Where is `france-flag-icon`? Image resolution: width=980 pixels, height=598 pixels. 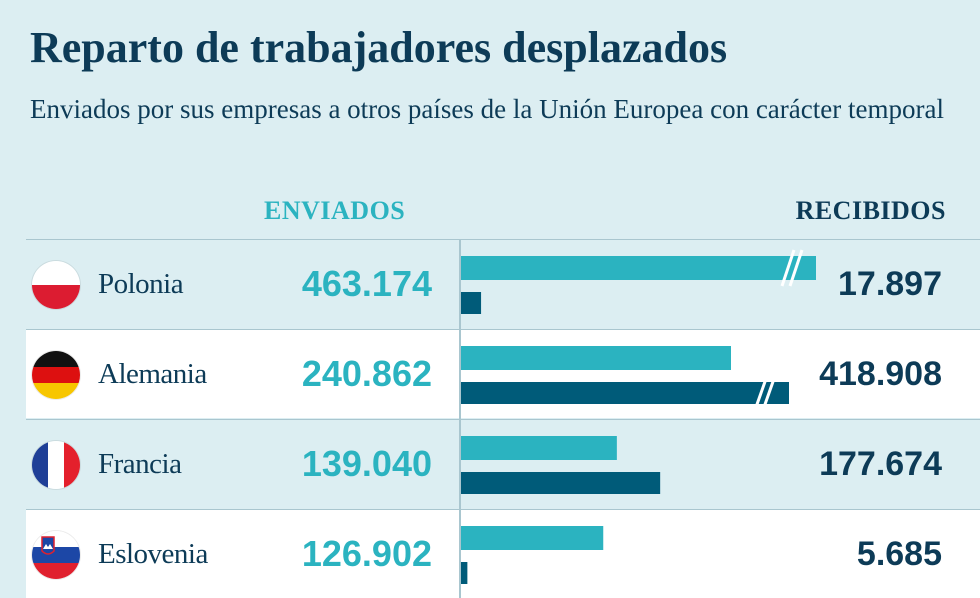
france-flag-icon is located at coordinates (56, 465).